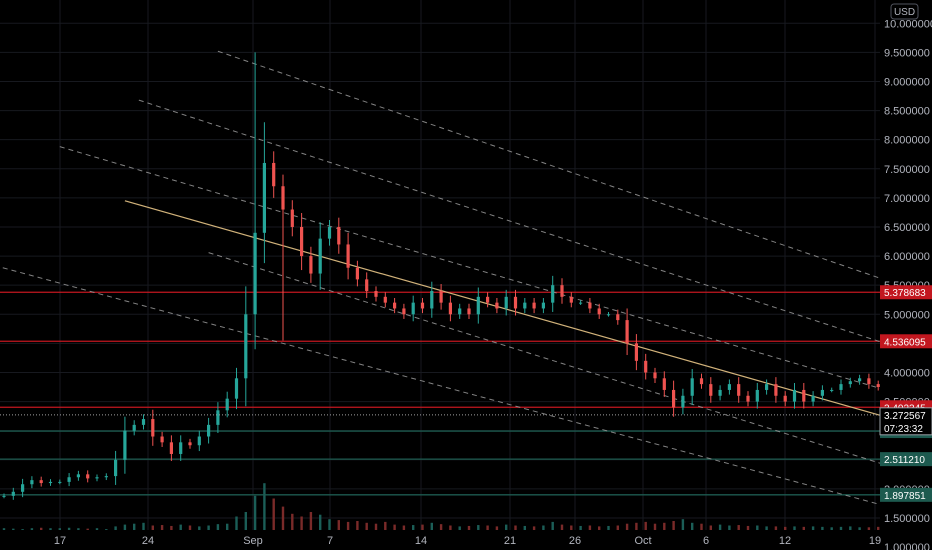 This screenshot has height=550, width=932. I want to click on y-tick-label: 1.500000, so click(907, 519).